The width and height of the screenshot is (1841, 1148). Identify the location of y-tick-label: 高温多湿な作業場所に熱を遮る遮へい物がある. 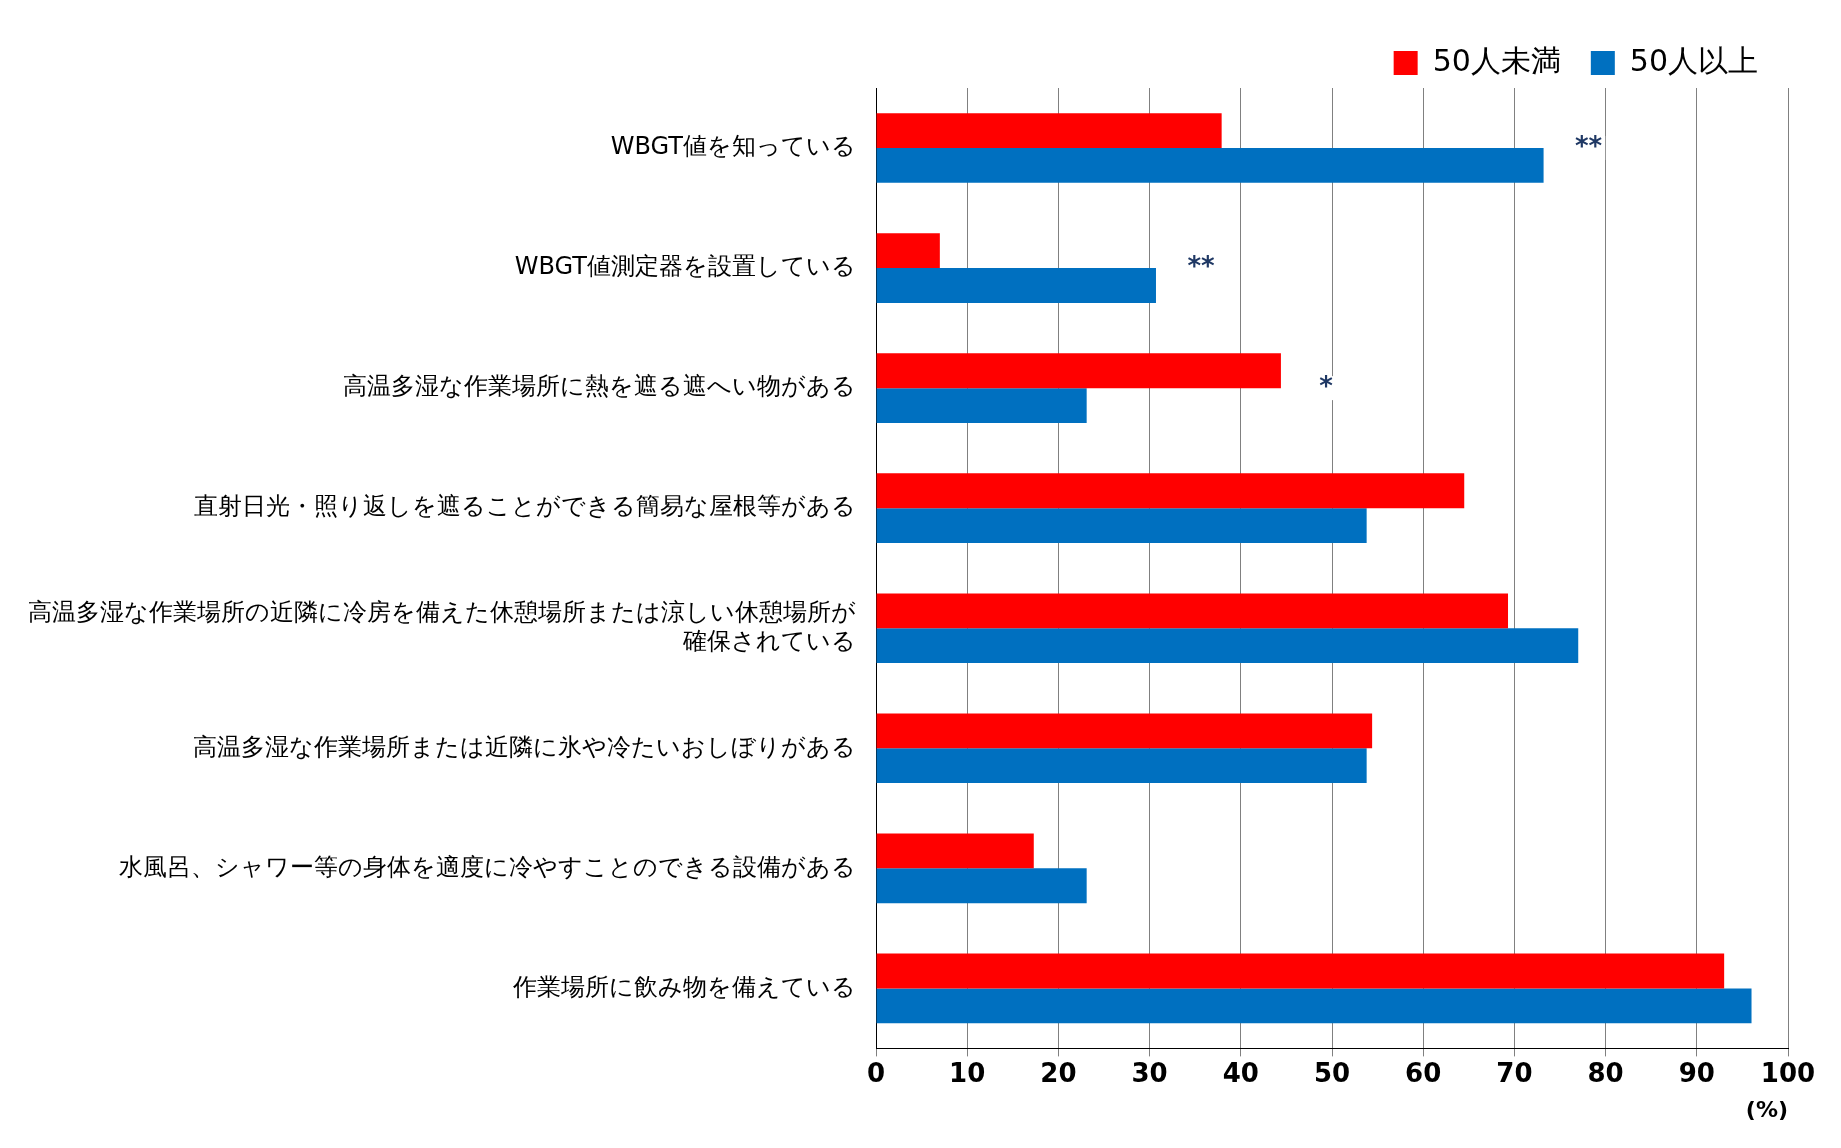
(599, 386).